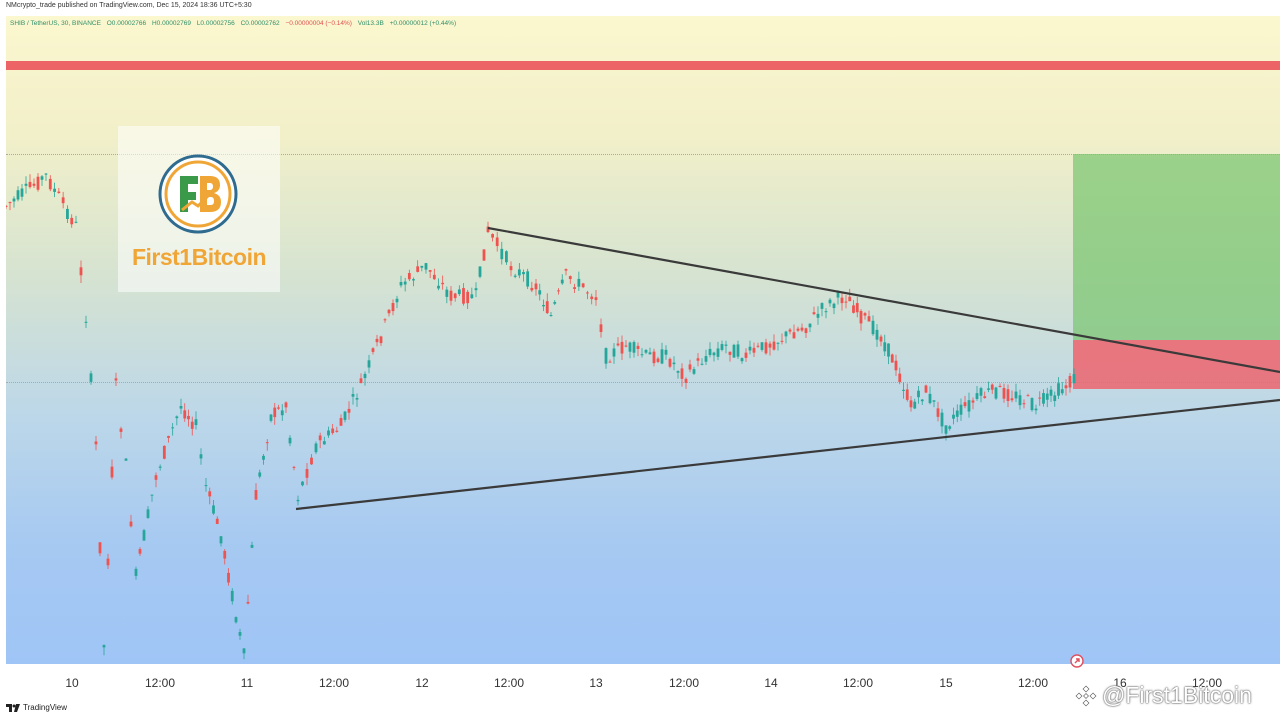 This screenshot has height=720, width=1280. I want to click on symbol-label: SHIB / TetherUS, 30, BINANCE, so click(55, 23).